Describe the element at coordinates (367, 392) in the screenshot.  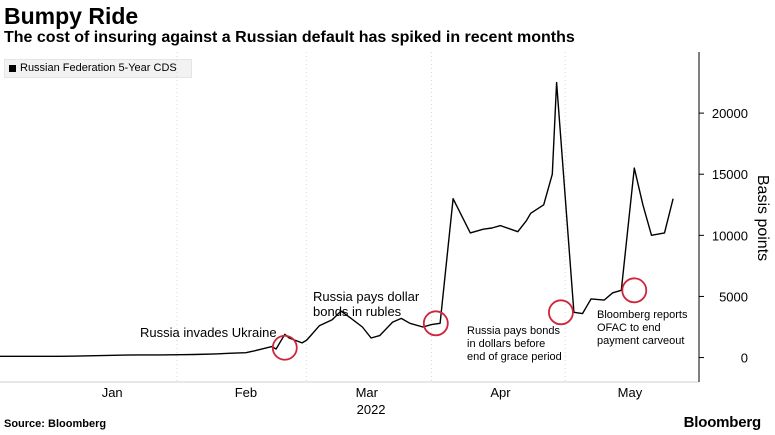
I see `x-tick-label: Mar` at that location.